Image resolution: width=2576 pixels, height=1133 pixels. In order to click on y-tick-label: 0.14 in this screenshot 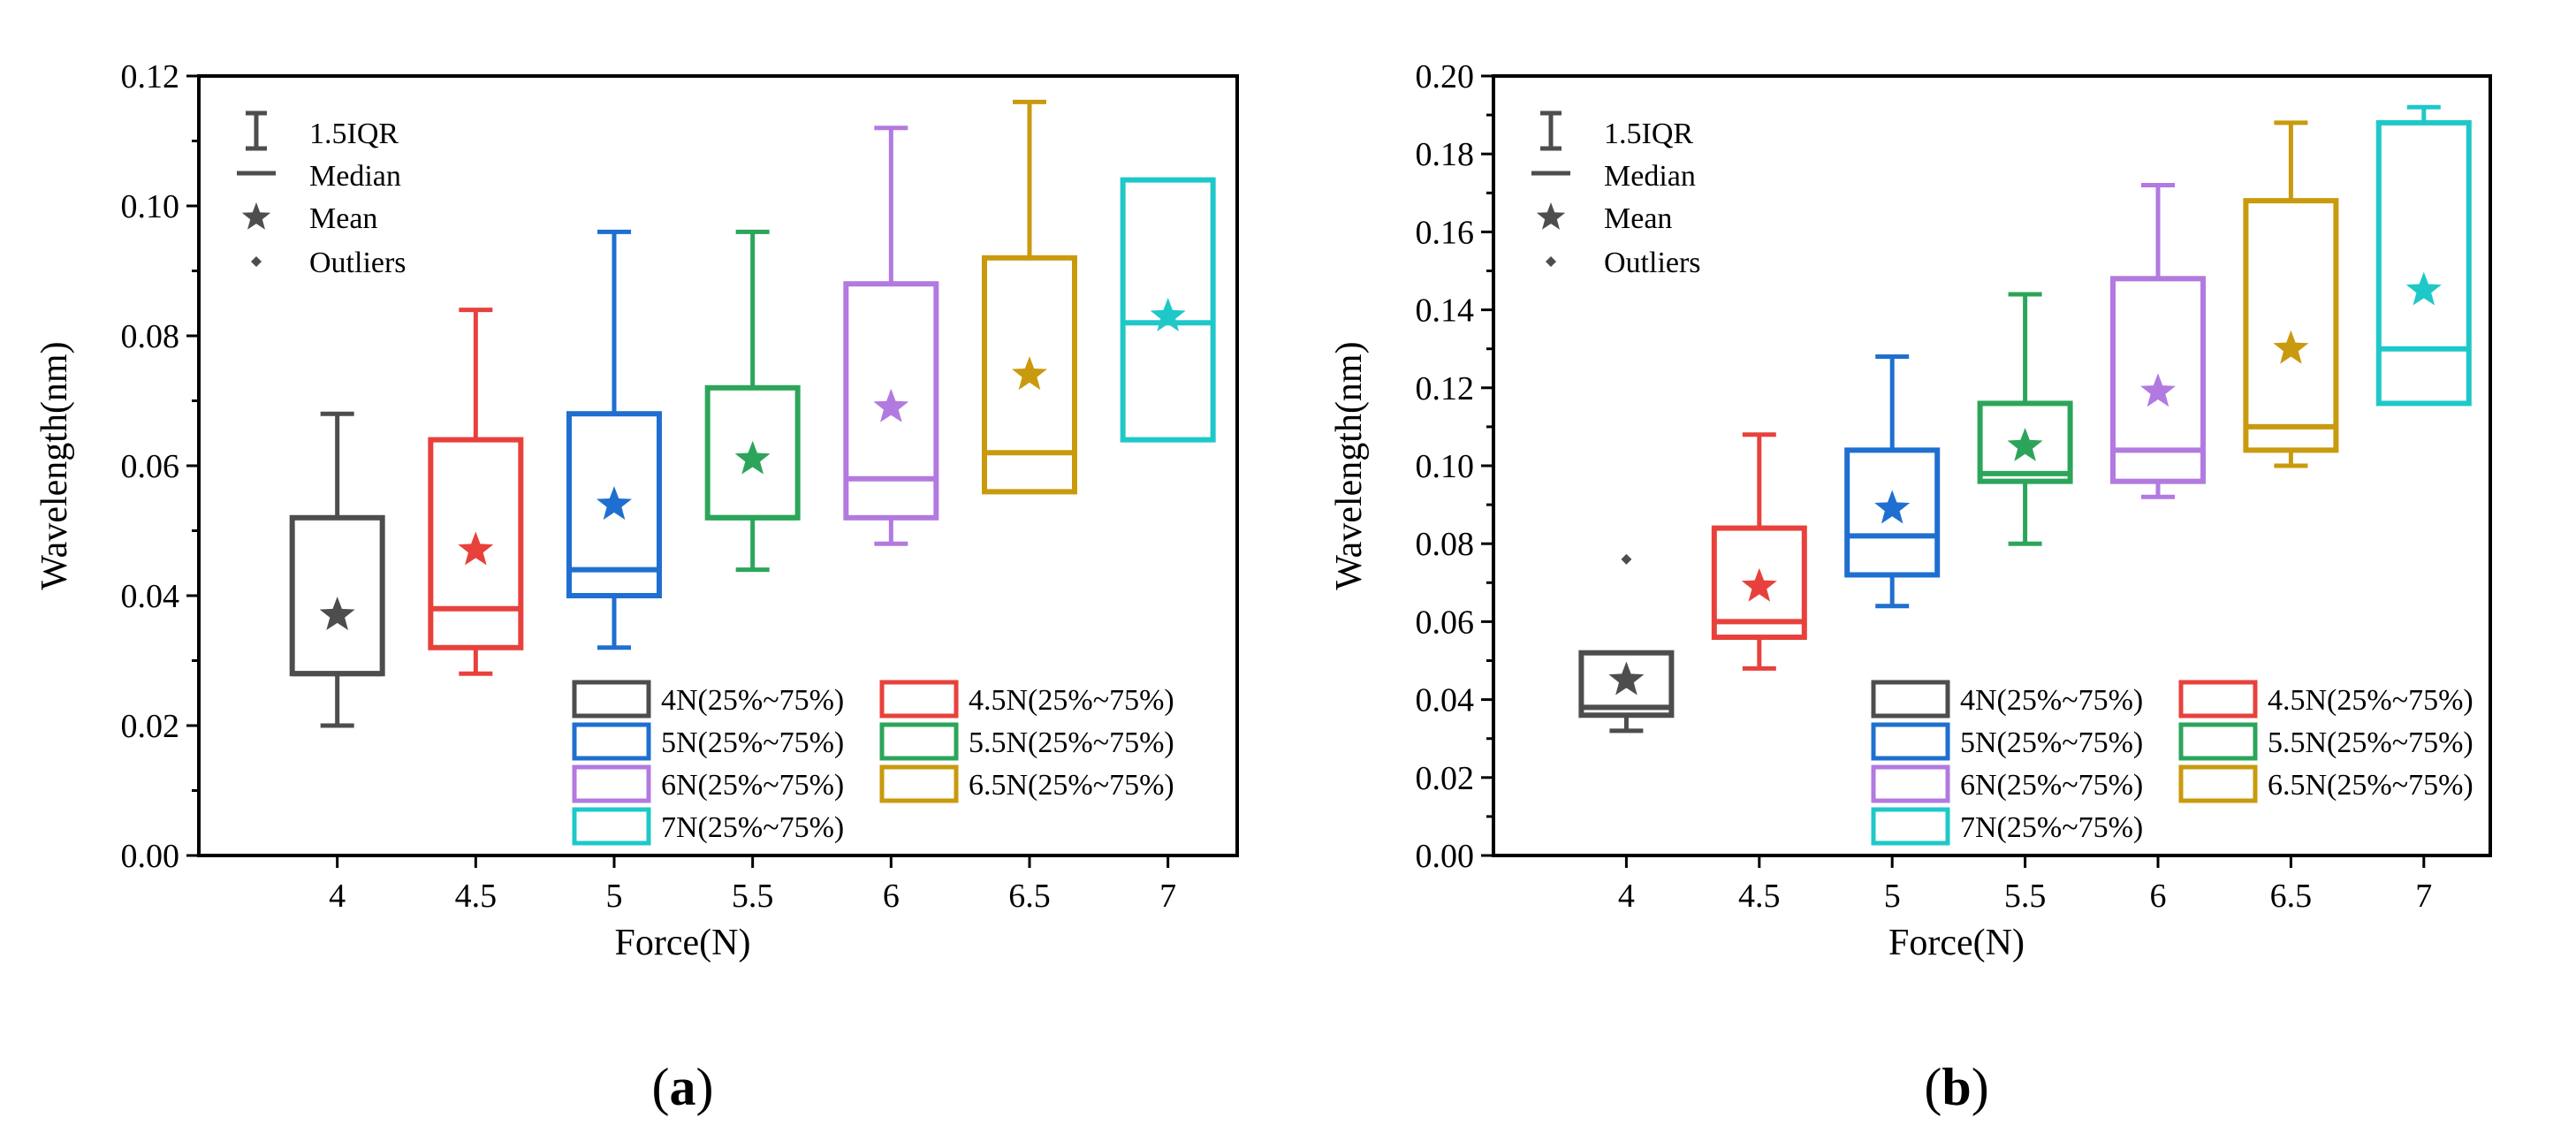, I will do `click(1445, 312)`.